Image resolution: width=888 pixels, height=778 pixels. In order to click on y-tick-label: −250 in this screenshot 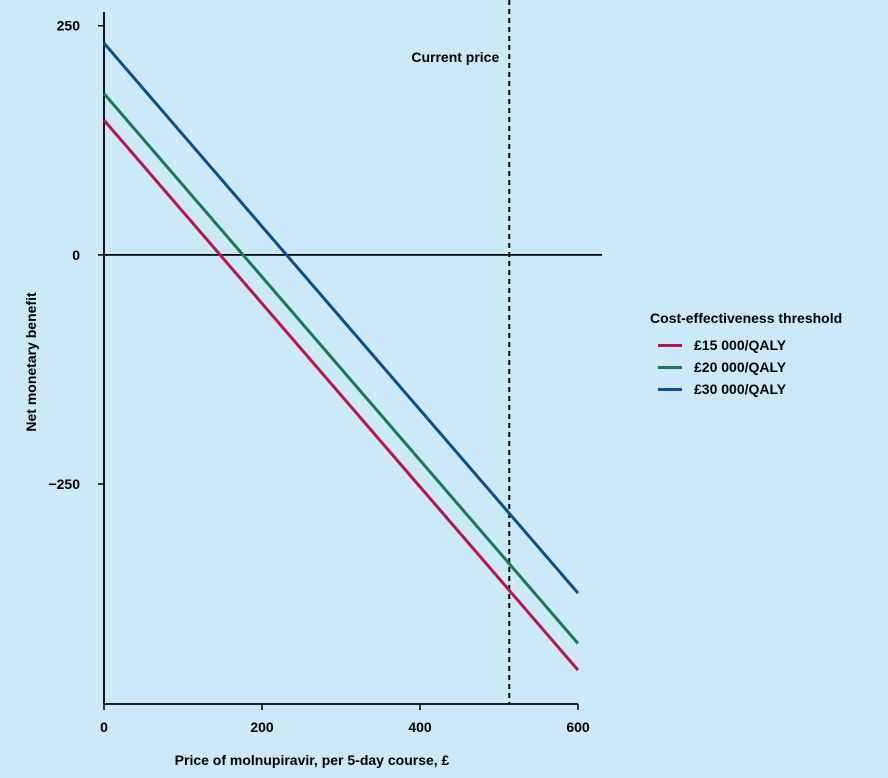, I will do `click(64, 484)`.